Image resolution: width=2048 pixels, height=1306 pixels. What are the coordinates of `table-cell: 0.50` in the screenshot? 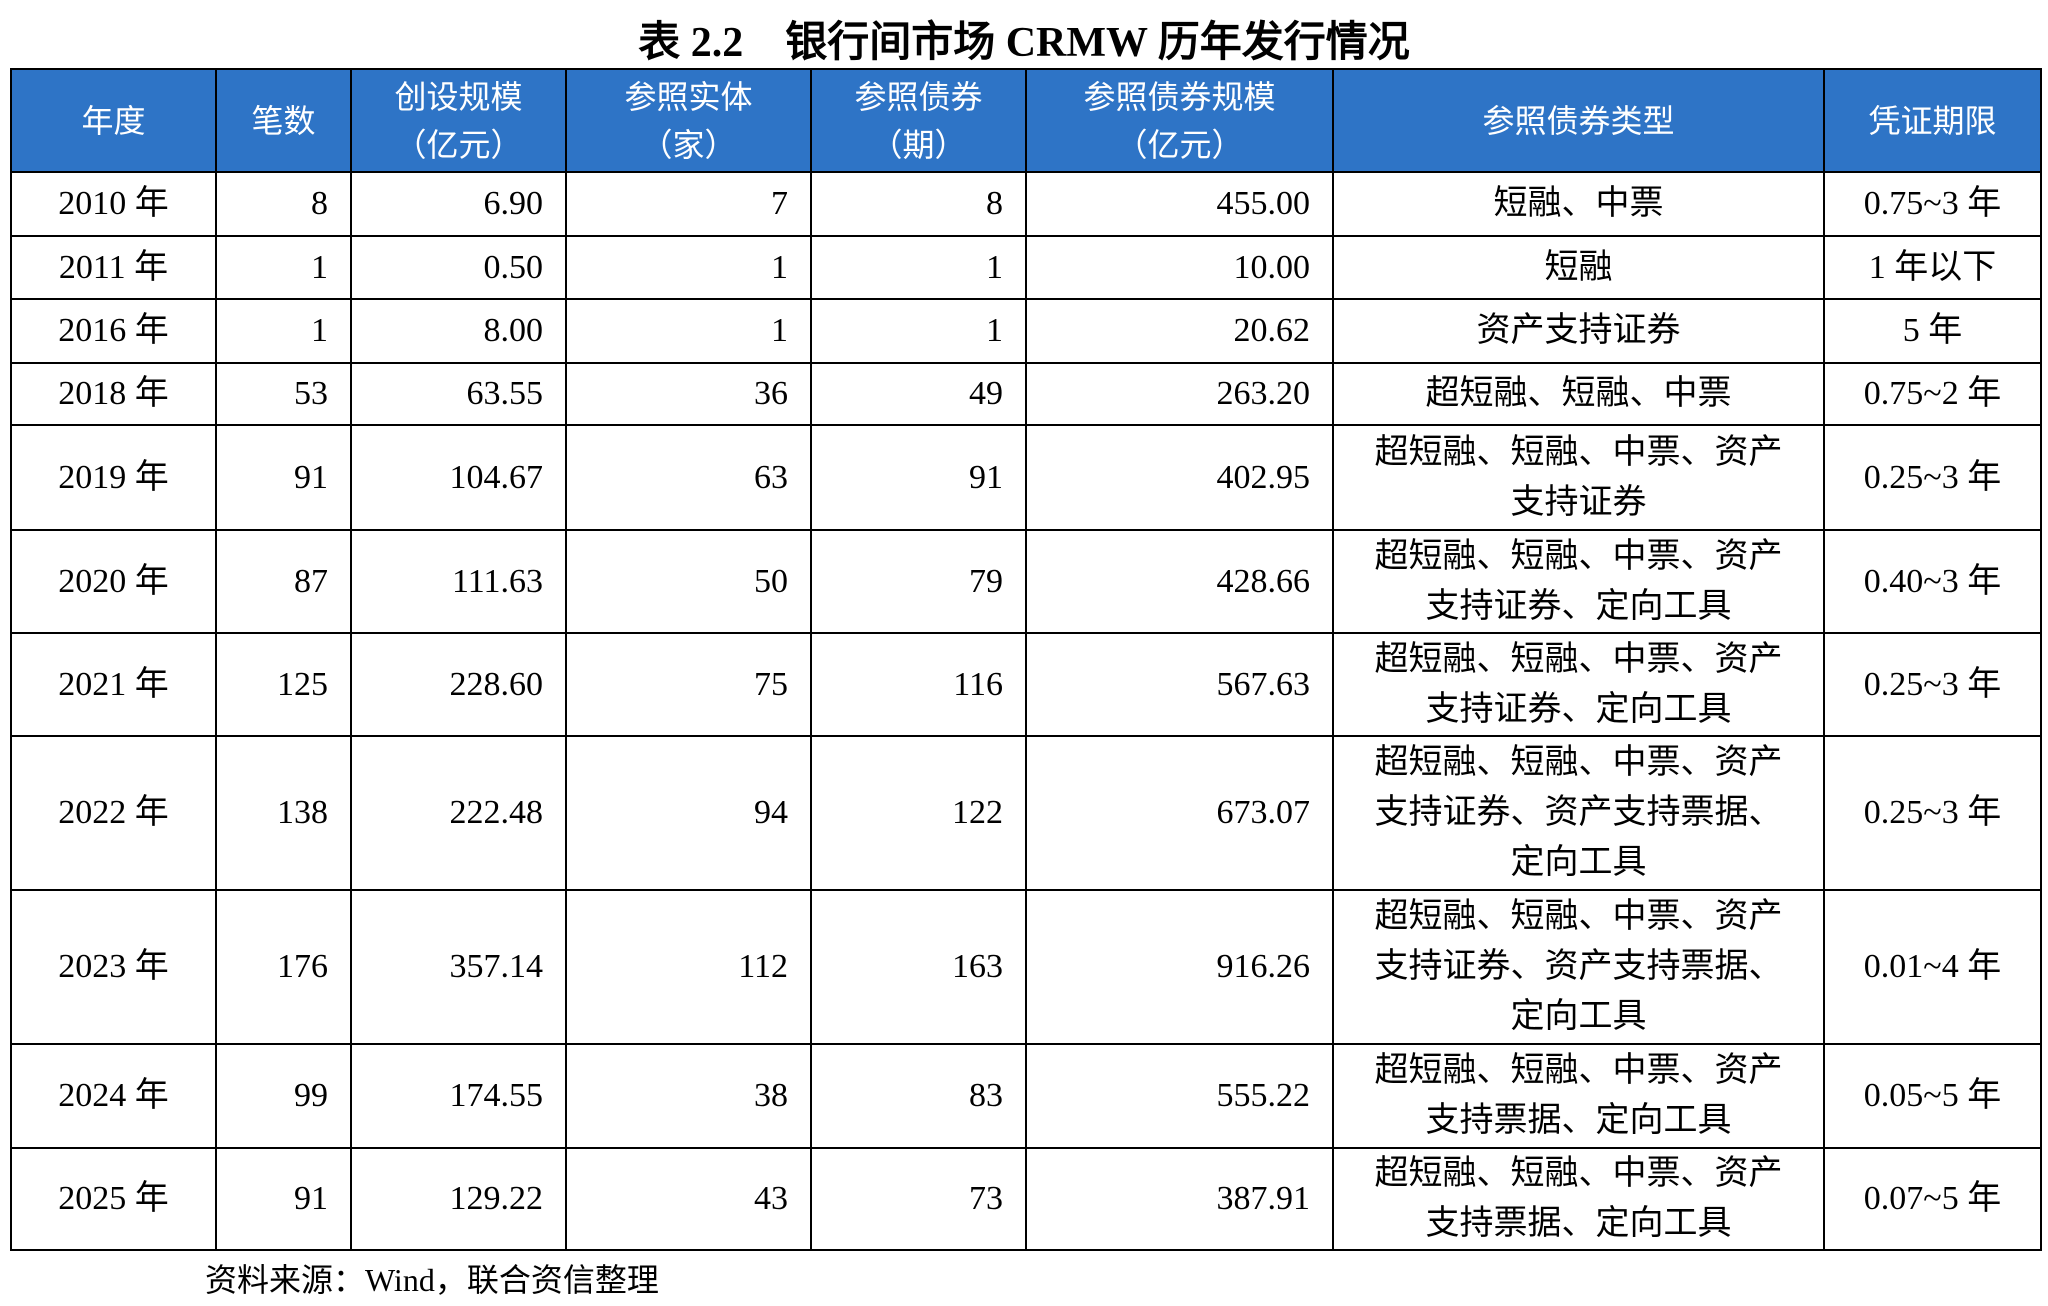 It's located at (458, 267).